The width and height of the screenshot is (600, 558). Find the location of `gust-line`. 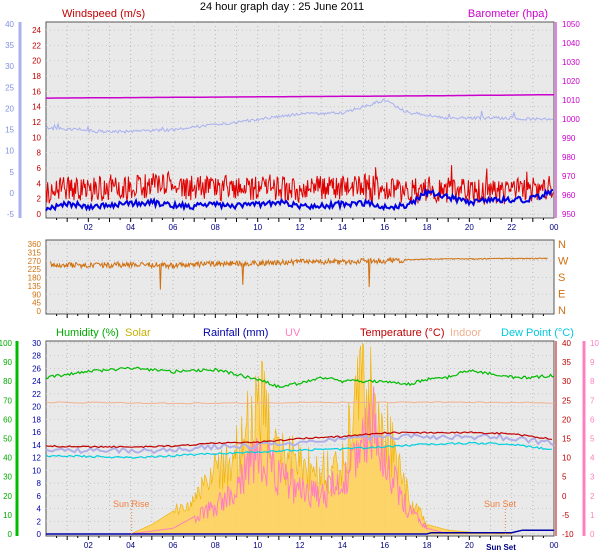

gust-line is located at coordinates (299, 116).